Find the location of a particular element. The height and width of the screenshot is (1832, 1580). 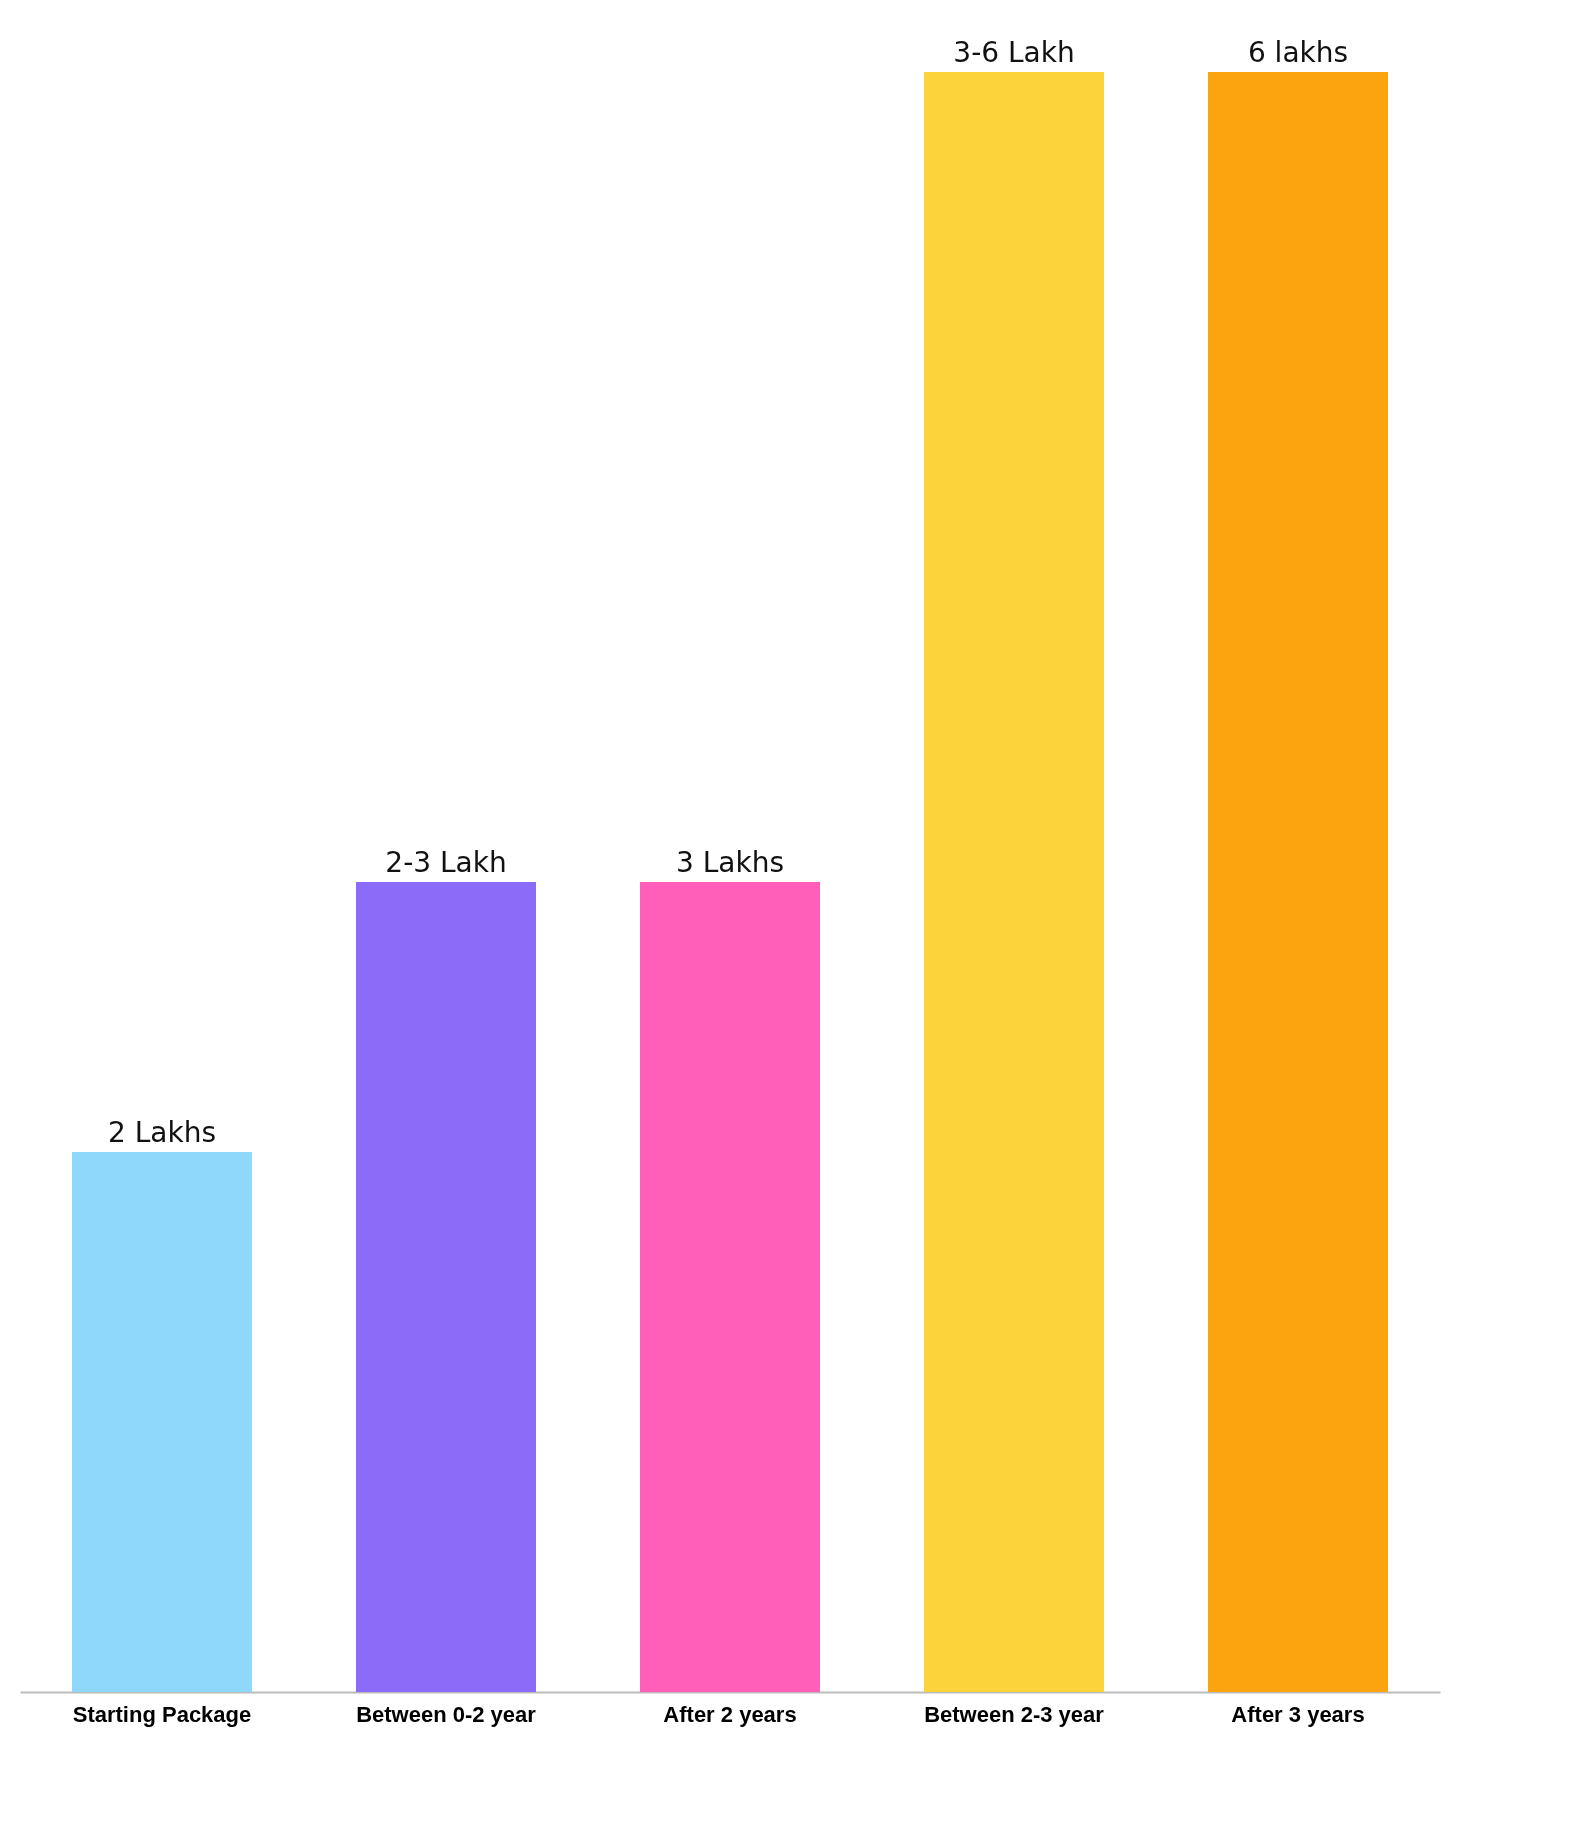

x-tick-label: Between 0-2 year is located at coordinates (446, 1714).